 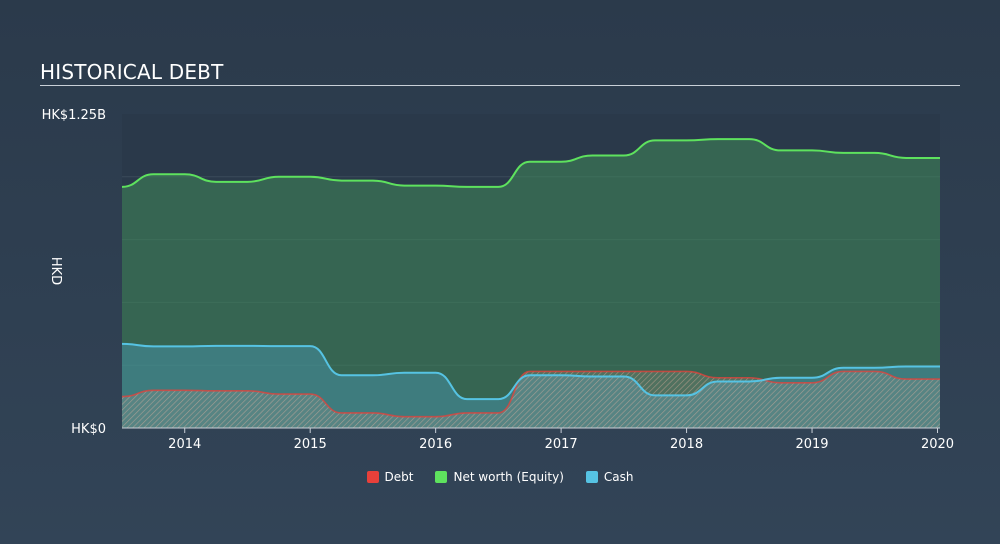 I want to click on legend: Debt Net worth (Equity) Cash, so click(x=500, y=477).